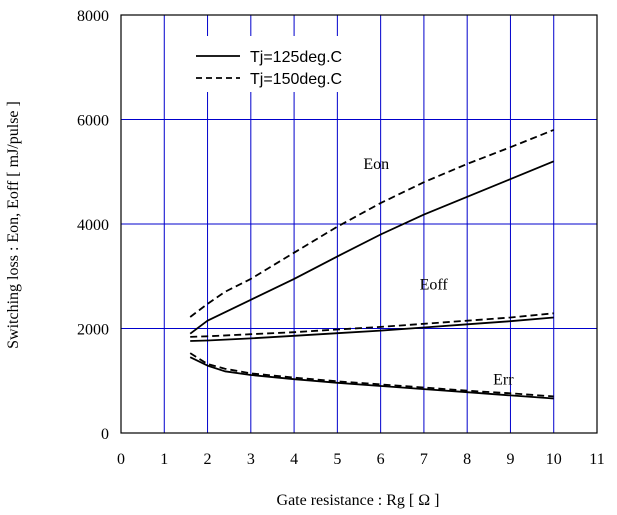 The width and height of the screenshot is (617, 515). Describe the element at coordinates (424, 459) in the screenshot. I see `x-tick-label: 7` at that location.